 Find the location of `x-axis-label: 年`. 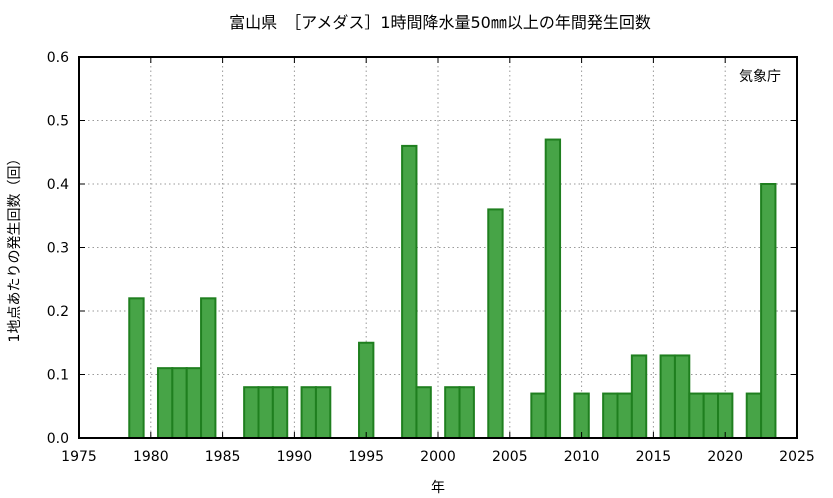

x-axis-label: 年 is located at coordinates (438, 488).